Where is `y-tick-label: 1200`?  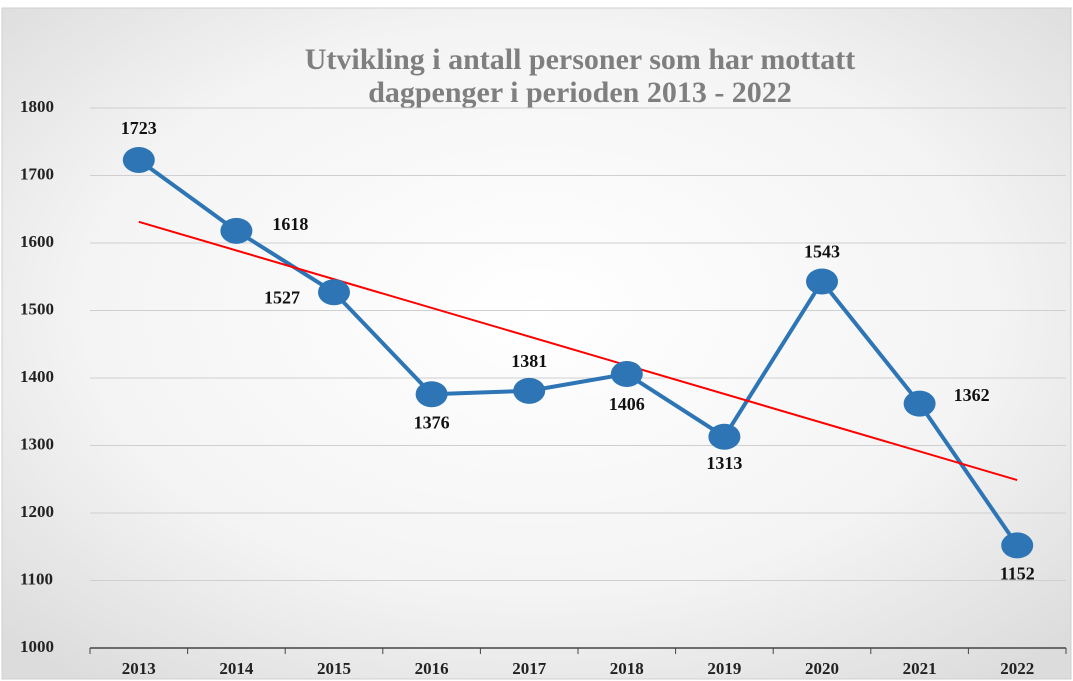 y-tick-label: 1200 is located at coordinates (37, 511).